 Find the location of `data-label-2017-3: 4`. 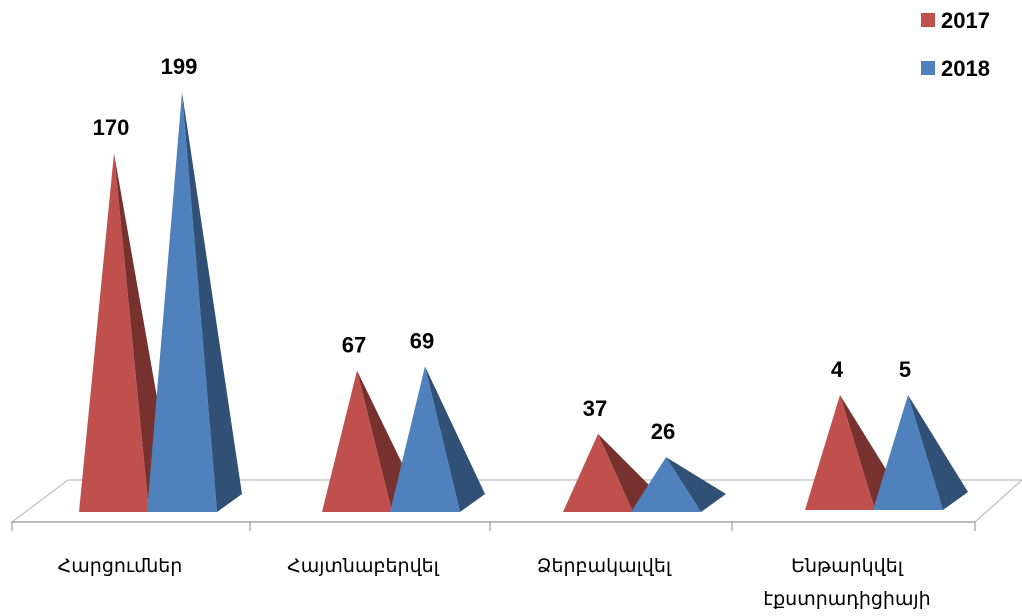

data-label-2017-3: 4 is located at coordinates (837, 369).